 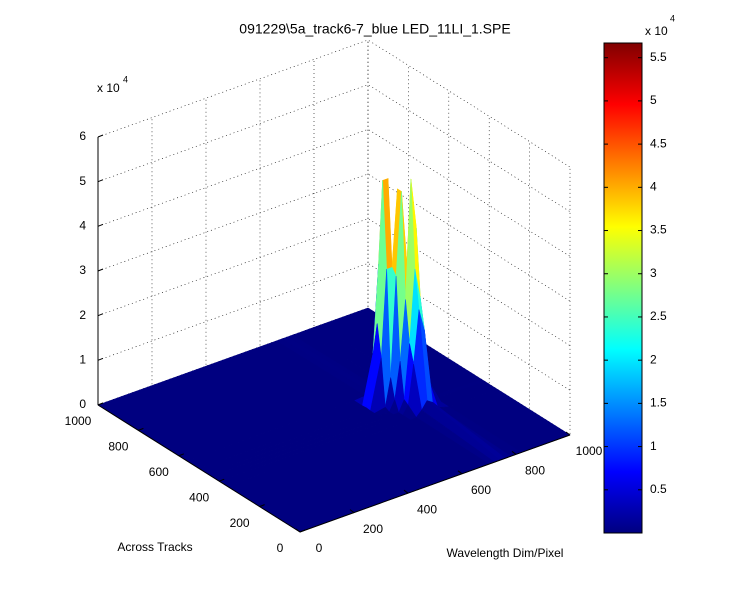 I want to click on colorbar-tick-label: 1.5, so click(x=658, y=403).